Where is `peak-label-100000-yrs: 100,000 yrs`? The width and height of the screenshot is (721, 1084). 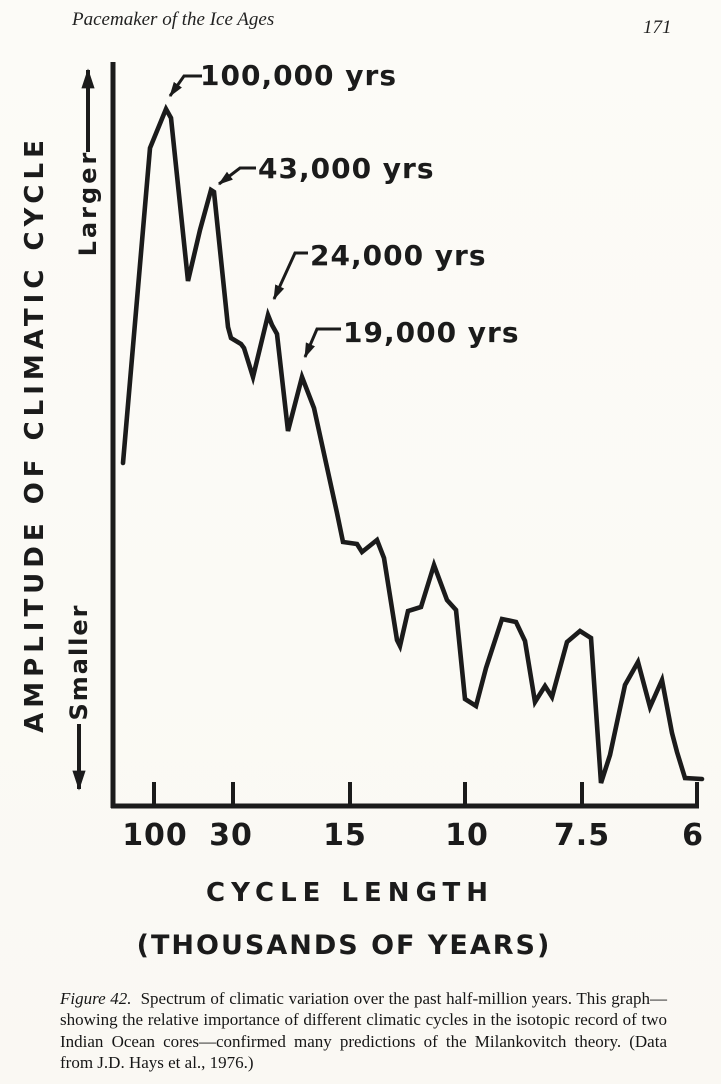 peak-label-100000-yrs: 100,000 yrs is located at coordinates (299, 75).